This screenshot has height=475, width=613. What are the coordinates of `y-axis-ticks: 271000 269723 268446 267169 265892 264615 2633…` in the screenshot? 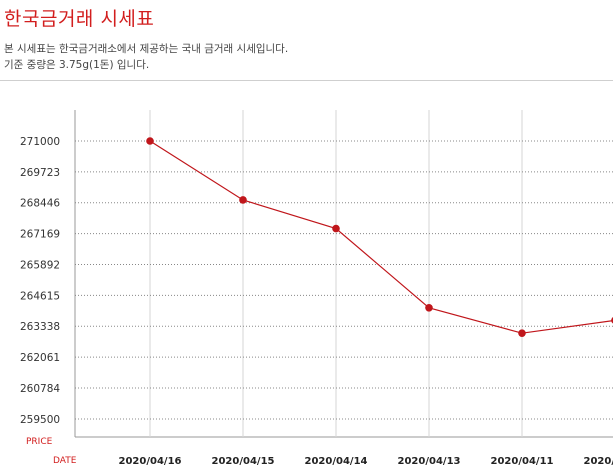 It's located at (40, 281).